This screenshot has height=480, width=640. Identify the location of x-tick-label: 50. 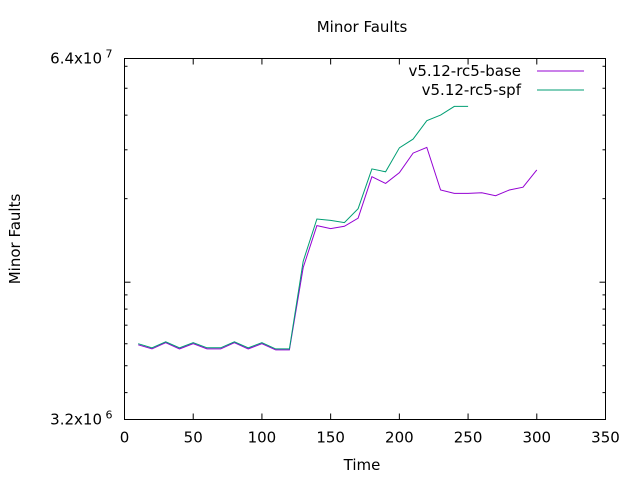
(193, 438).